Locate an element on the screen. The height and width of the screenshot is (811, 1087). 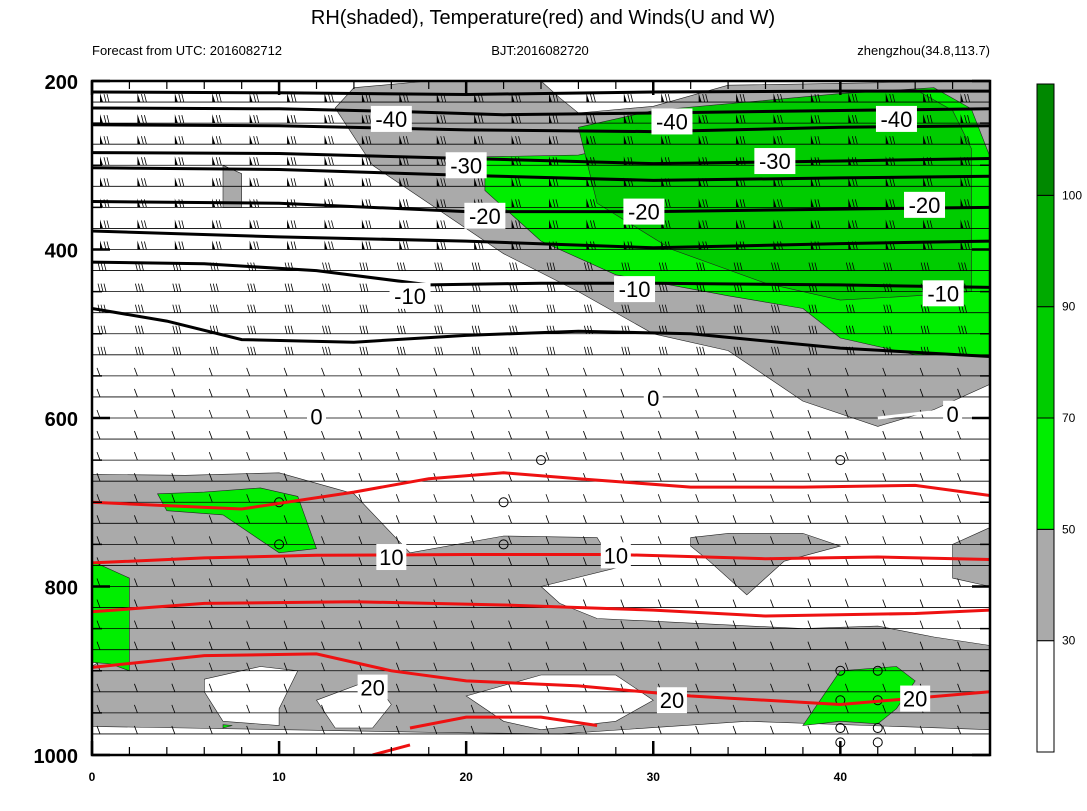
isotherm-zero is located at coordinates (176, 446).